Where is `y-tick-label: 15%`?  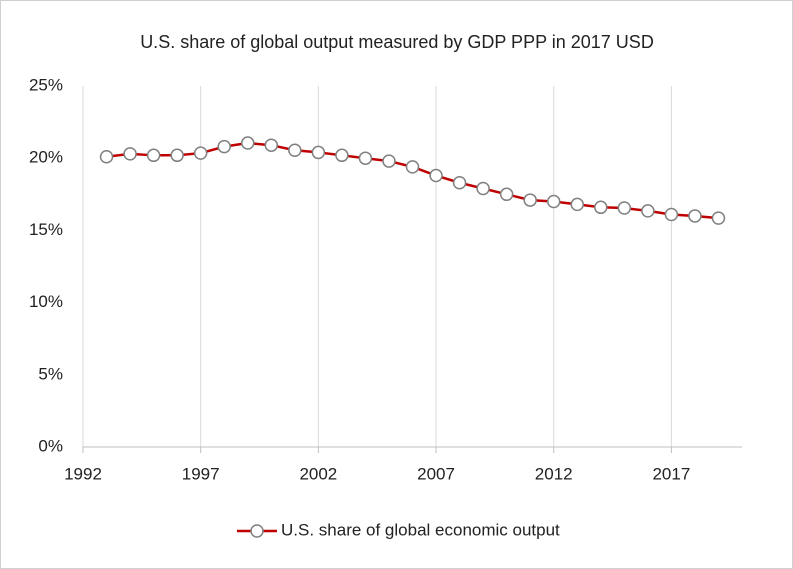
y-tick-label: 15% is located at coordinates (46, 229).